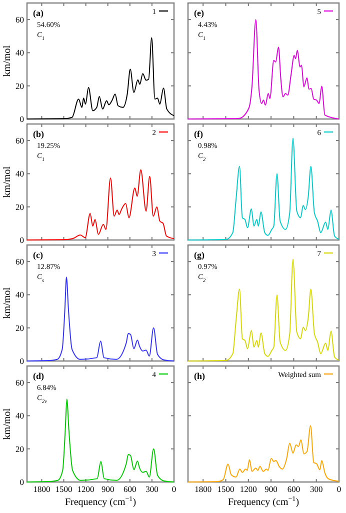 The width and height of the screenshot is (346, 513). I want to click on text: (b), so click(38, 134).